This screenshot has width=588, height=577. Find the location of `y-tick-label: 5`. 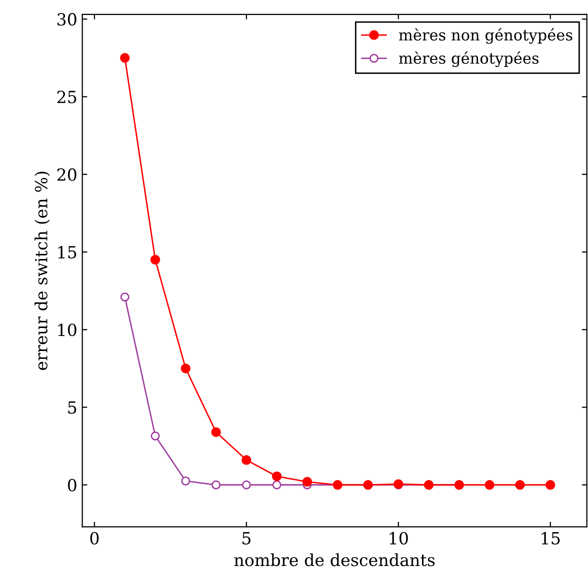

y-tick-label: 5 is located at coordinates (72, 407).